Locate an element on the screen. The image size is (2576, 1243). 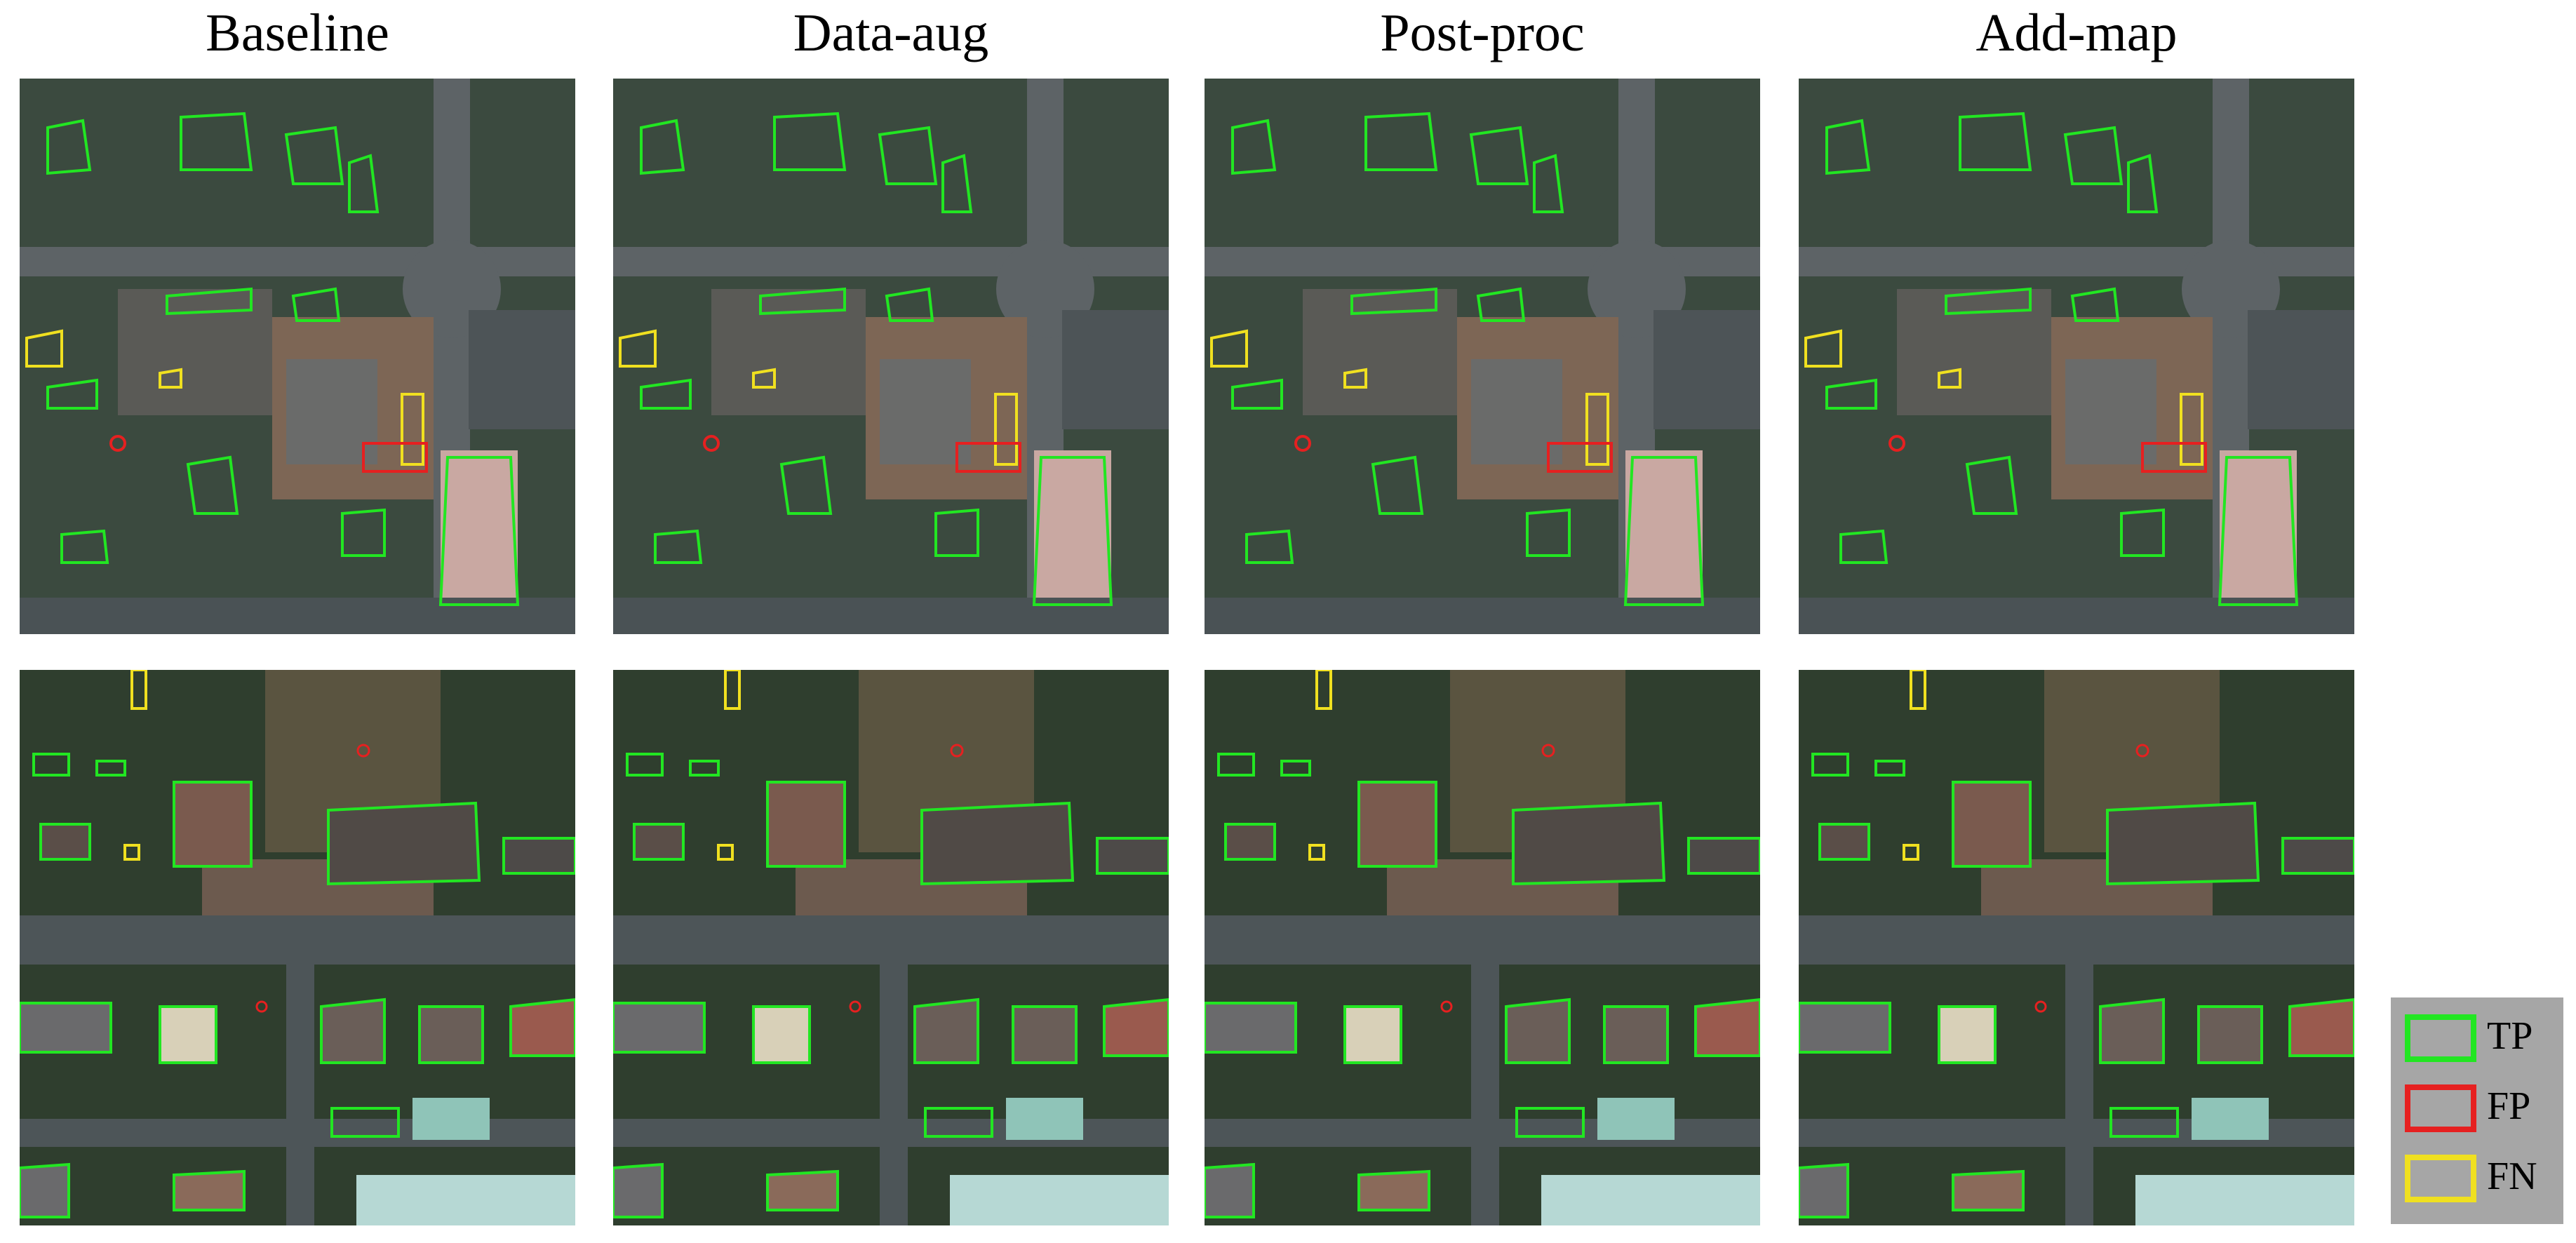
column-titles: Baseline Data-aug Post-proc Add-map is located at coordinates (1191, 33).